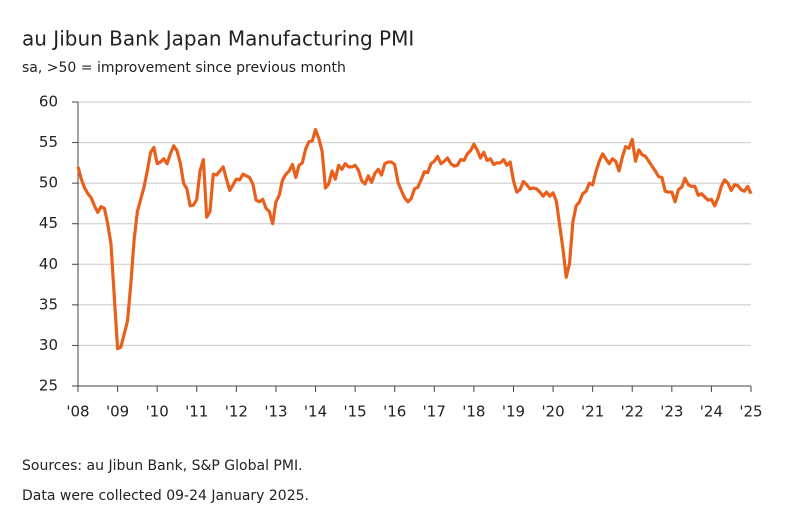 The image size is (791, 517). Describe the element at coordinates (48, 386) in the screenshot. I see `y-tick-label: 25` at that location.